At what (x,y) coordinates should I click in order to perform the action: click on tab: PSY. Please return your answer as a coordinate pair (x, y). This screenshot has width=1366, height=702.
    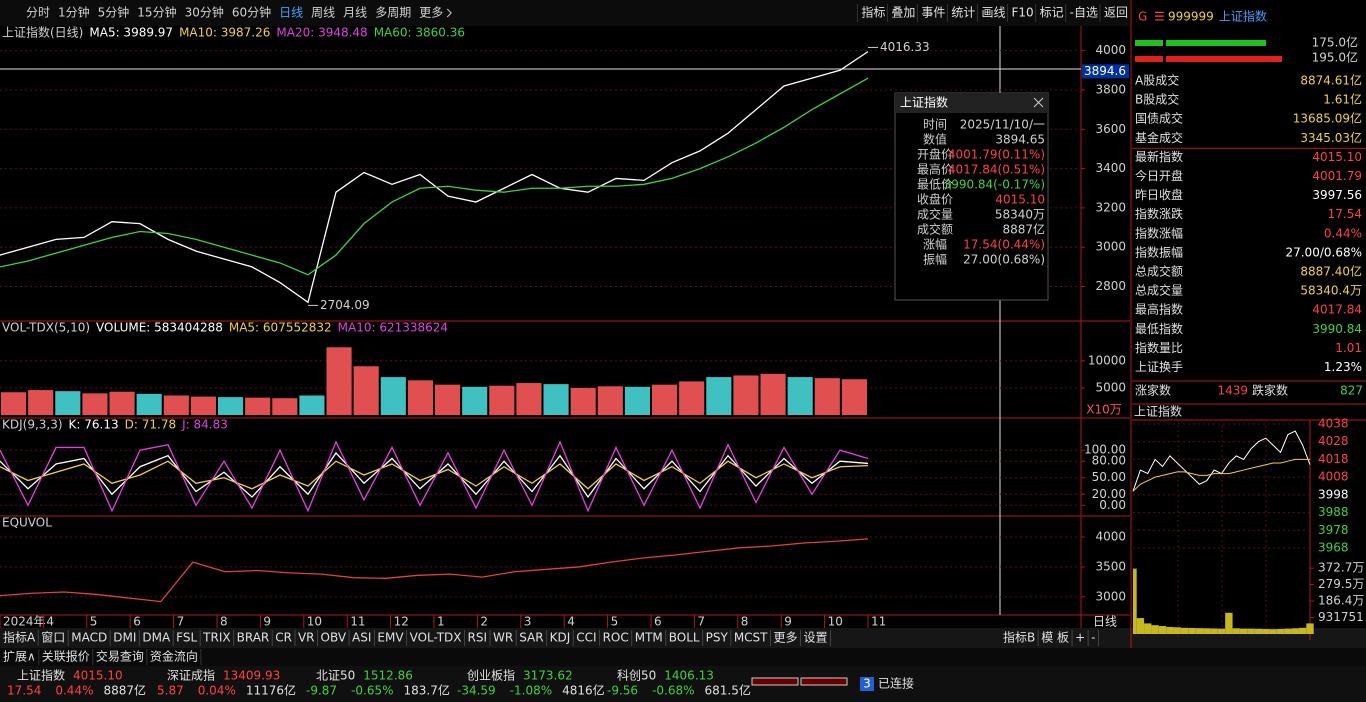
    Looking at the image, I should click on (717, 638).